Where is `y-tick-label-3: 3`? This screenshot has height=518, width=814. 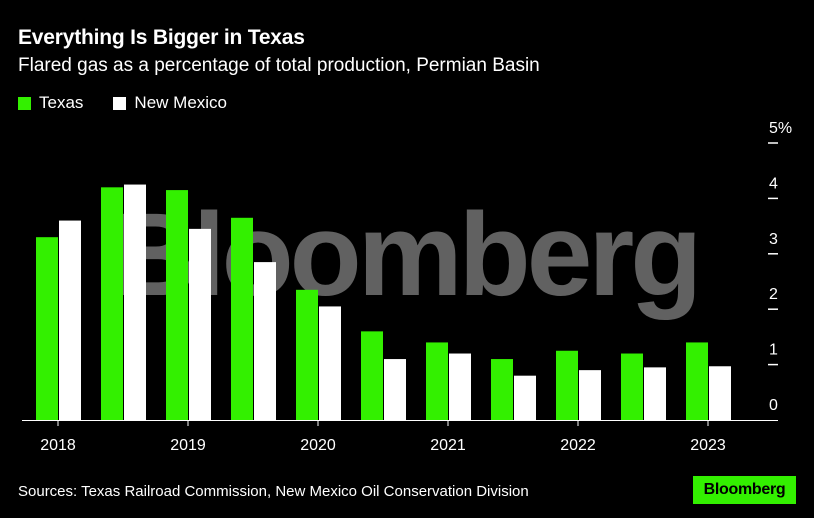 y-tick-label-3: 3 is located at coordinates (773, 239).